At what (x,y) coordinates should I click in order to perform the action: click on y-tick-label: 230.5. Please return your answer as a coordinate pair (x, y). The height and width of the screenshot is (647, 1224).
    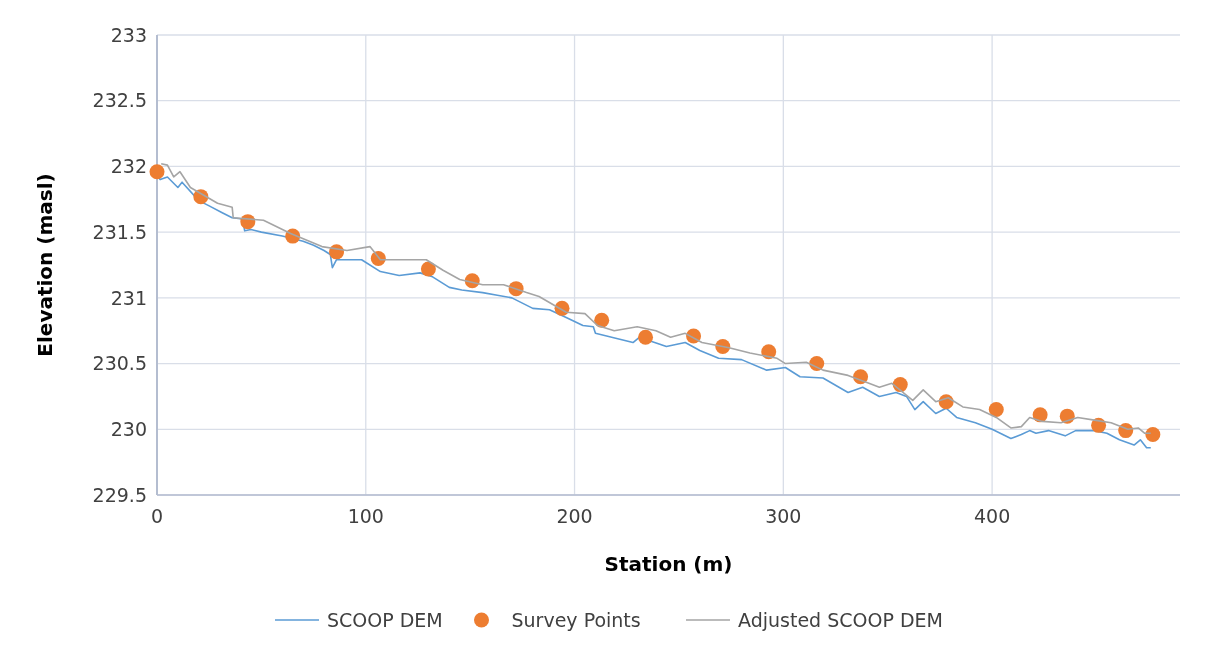
    Looking at the image, I should click on (119, 363).